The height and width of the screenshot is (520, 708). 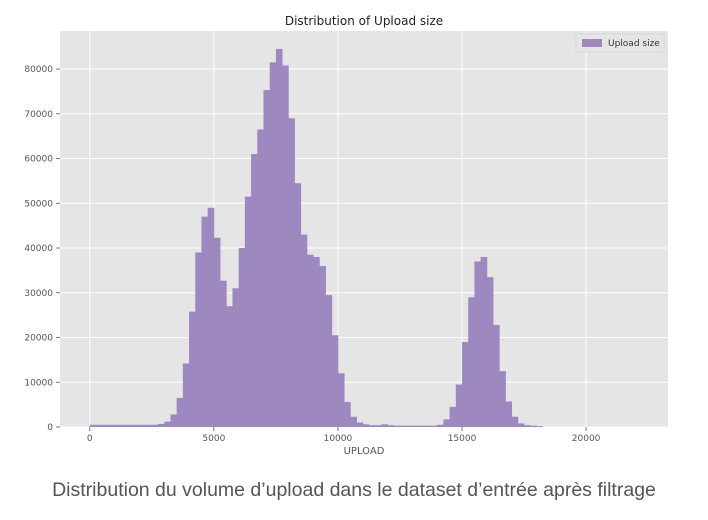 What do you see at coordinates (586, 439) in the screenshot?
I see `x-tick-label: 20000` at bounding box center [586, 439].